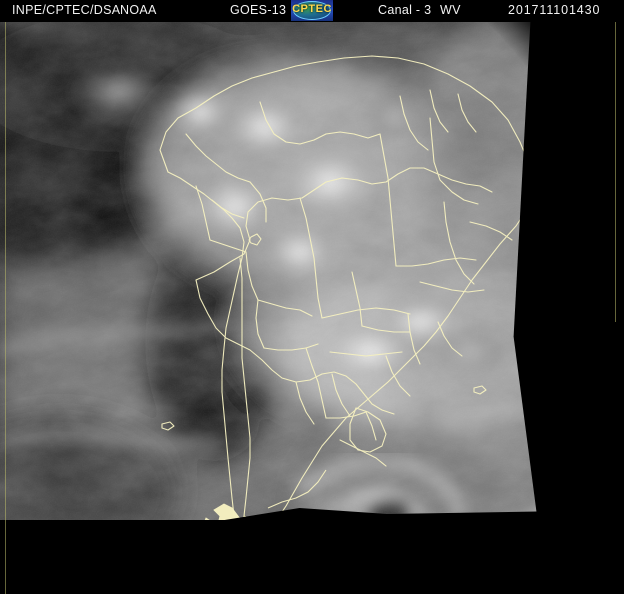  I want to click on logo-text: CPTEC, so click(312, 9).